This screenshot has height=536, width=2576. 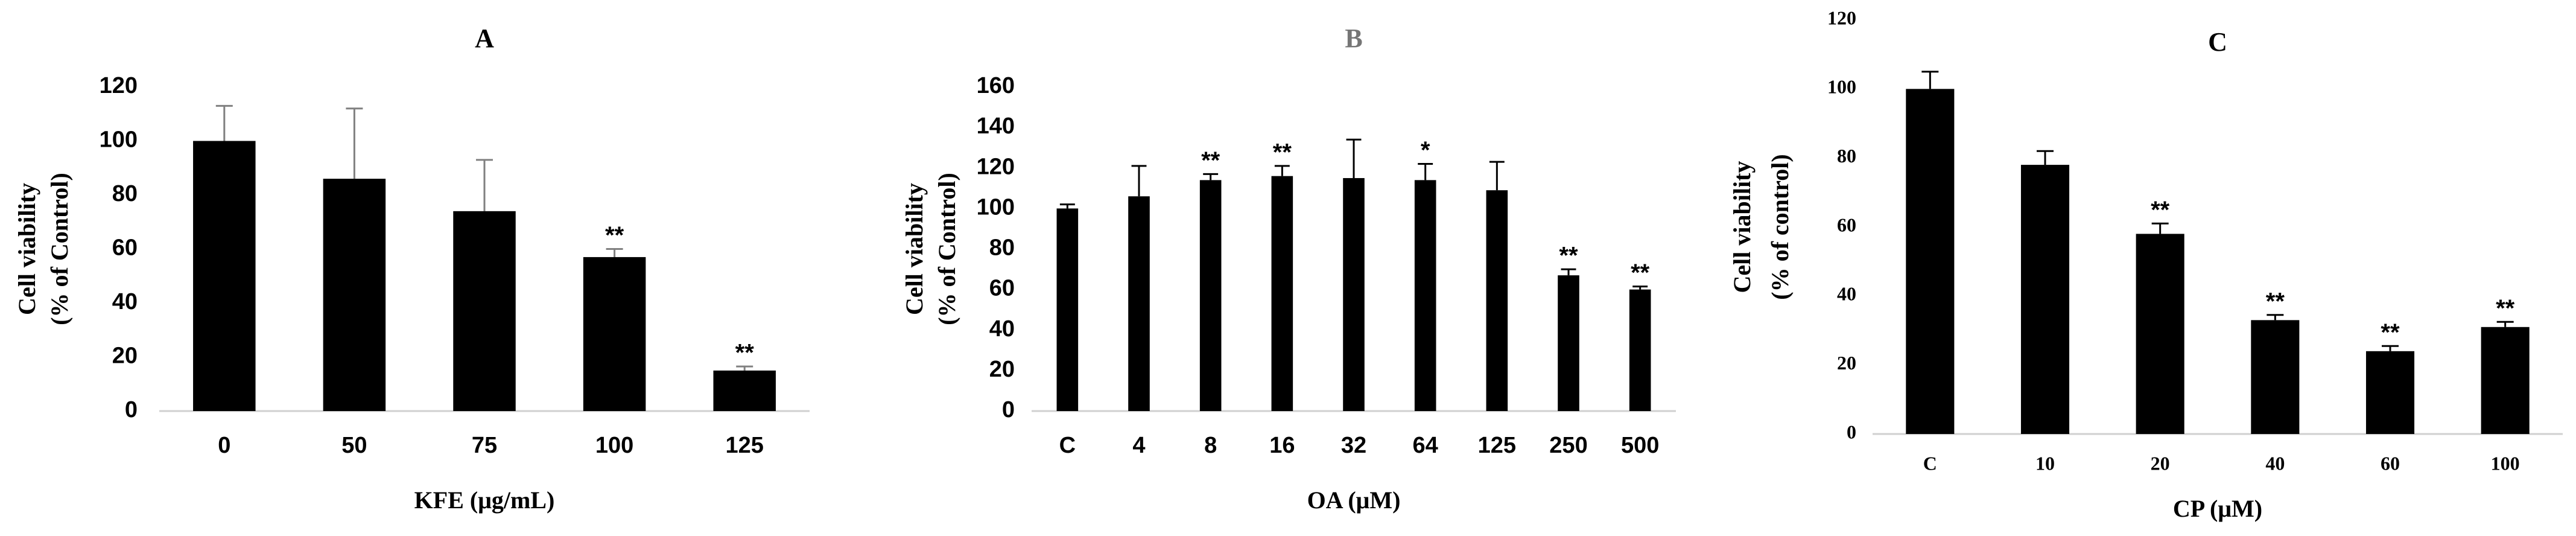 What do you see at coordinates (1138, 445) in the screenshot?
I see `x-tick-label: 4` at bounding box center [1138, 445].